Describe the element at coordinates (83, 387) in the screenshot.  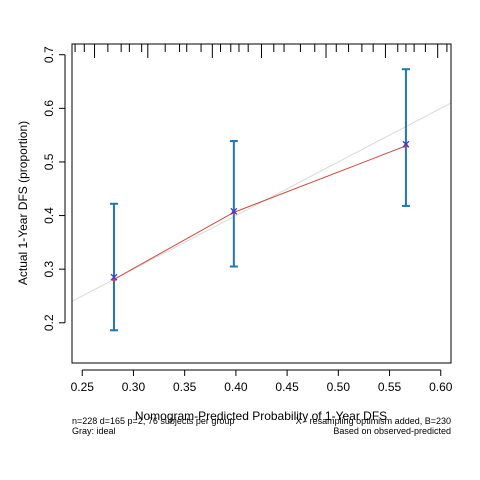
I see `x-tick-label-1: 0.25` at that location.